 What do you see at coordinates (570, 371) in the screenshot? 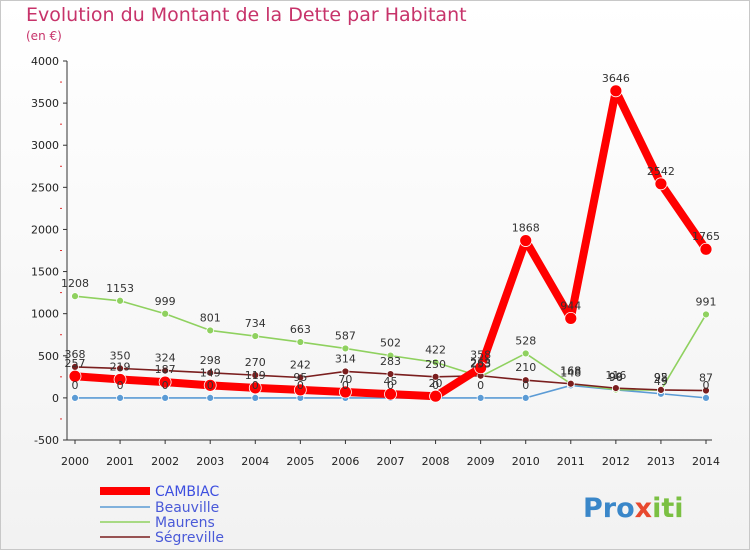
I see `data-label: 168` at bounding box center [570, 371].